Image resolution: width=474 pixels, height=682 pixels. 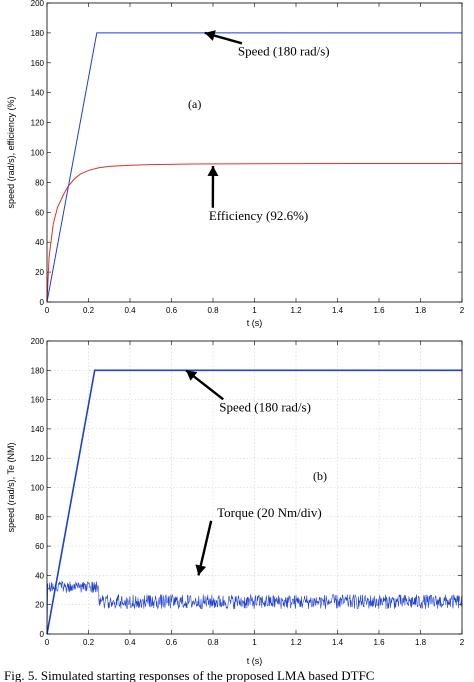 What do you see at coordinates (172, 642) in the screenshot?
I see `panel-b-xtick-label-3: 0.6` at bounding box center [172, 642].